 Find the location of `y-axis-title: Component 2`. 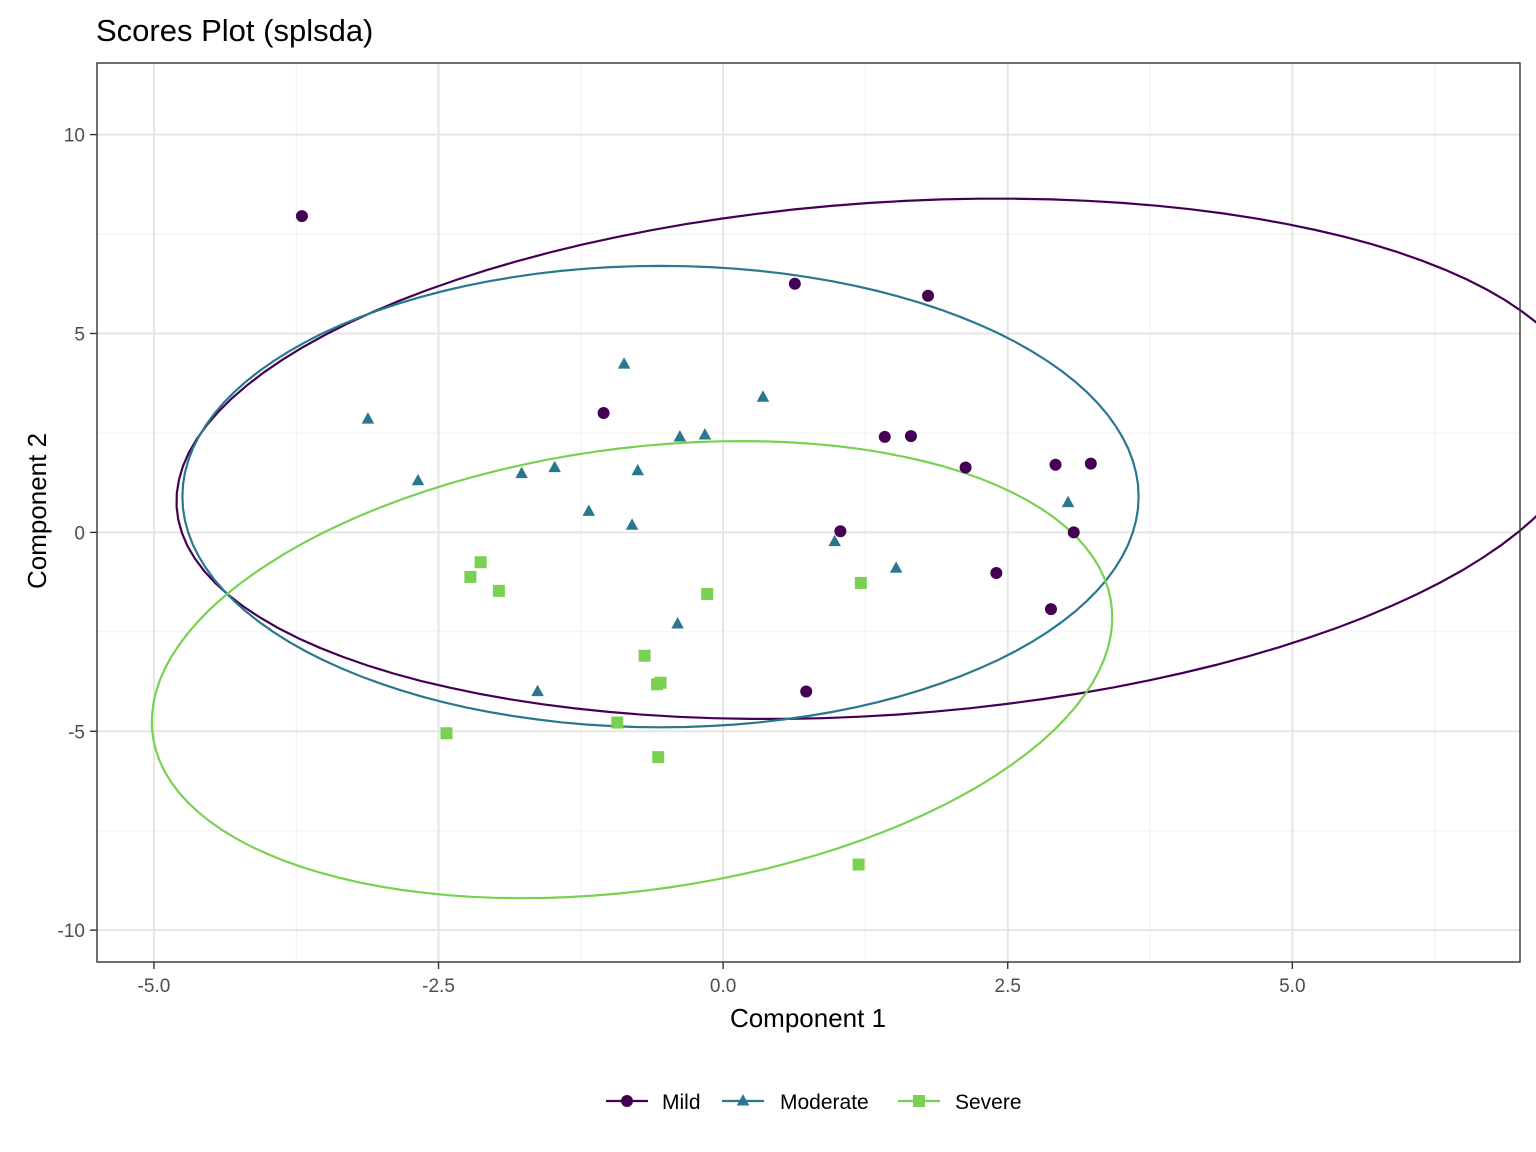

y-axis-title: Component 2 is located at coordinates (37, 511).